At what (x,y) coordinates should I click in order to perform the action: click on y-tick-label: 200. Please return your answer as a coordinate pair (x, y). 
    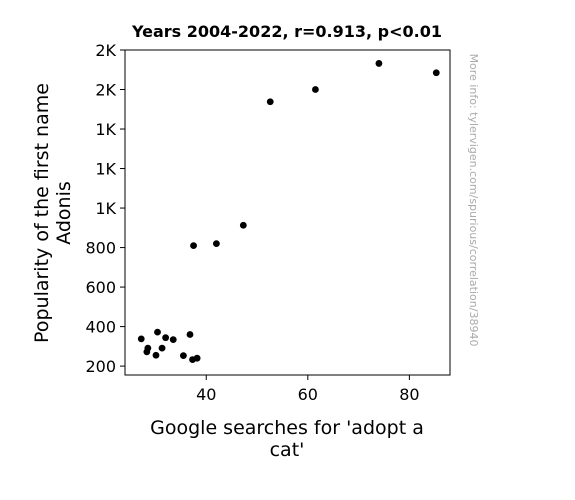
    Looking at the image, I should click on (100, 366).